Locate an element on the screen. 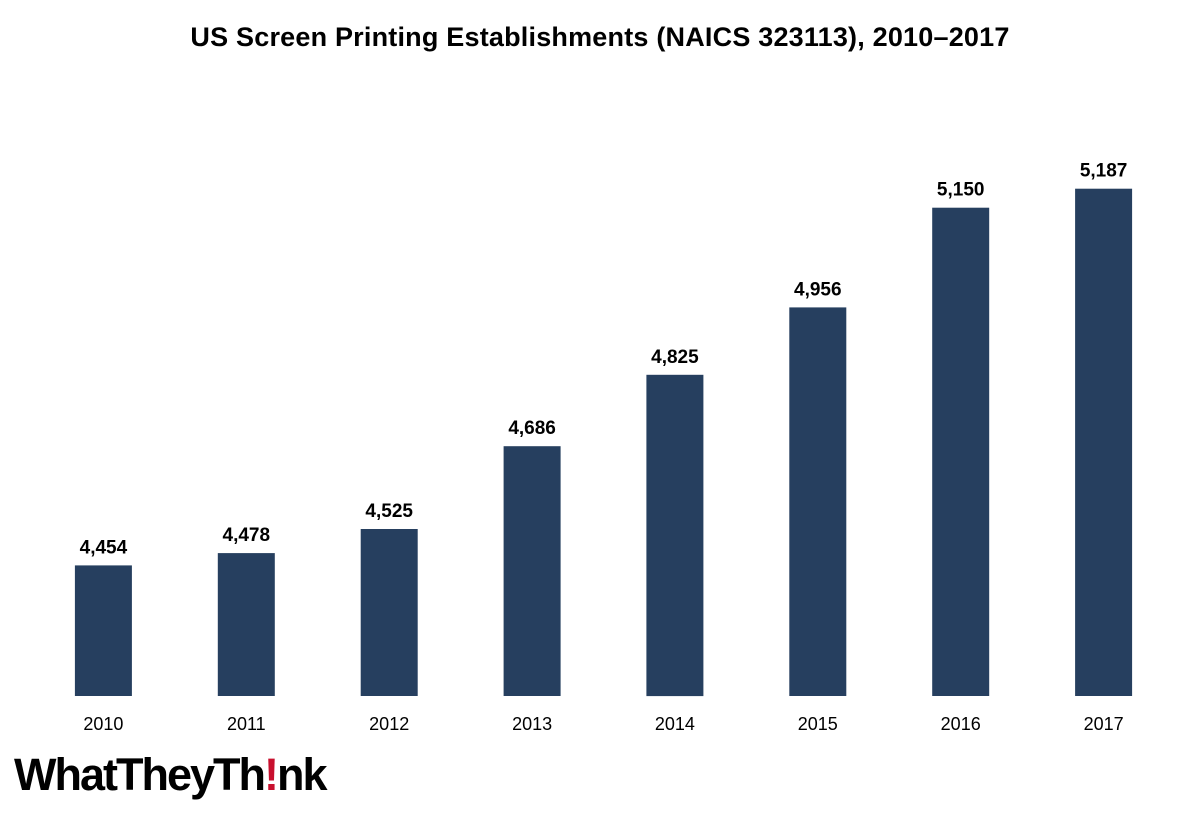 This screenshot has width=1200, height=816. logo-exclamation: ! is located at coordinates (271, 774).